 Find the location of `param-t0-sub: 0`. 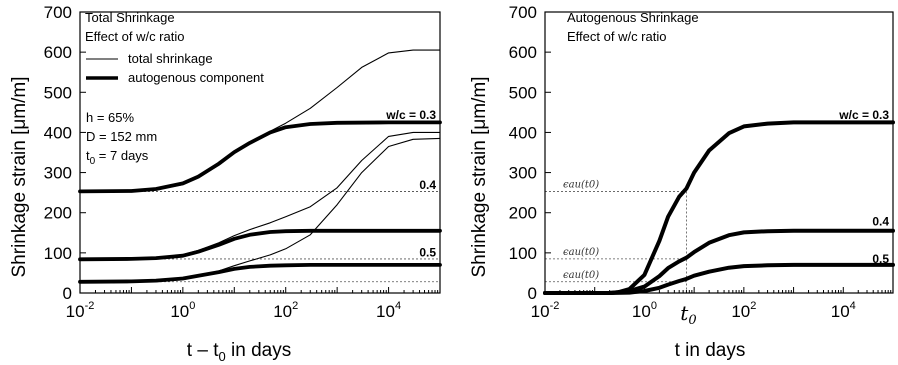

param-t0-sub: 0 is located at coordinates (93, 161).